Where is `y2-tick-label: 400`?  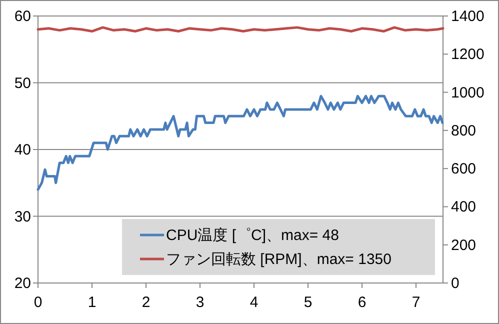 y2-tick-label: 400 is located at coordinates (463, 207).